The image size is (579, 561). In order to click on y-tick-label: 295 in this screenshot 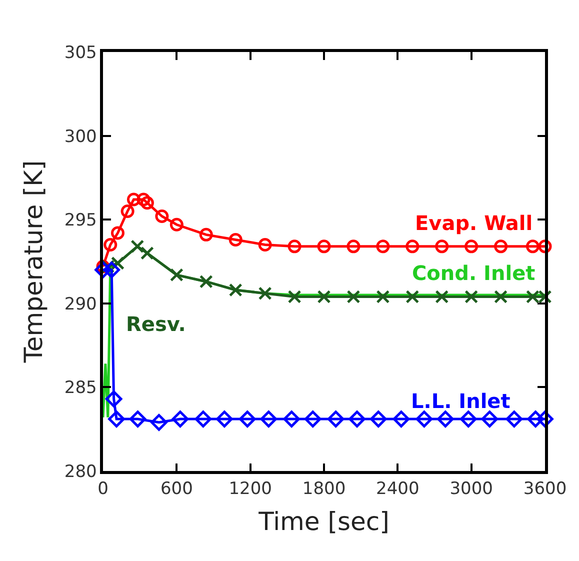, I will do `click(80, 220)`.